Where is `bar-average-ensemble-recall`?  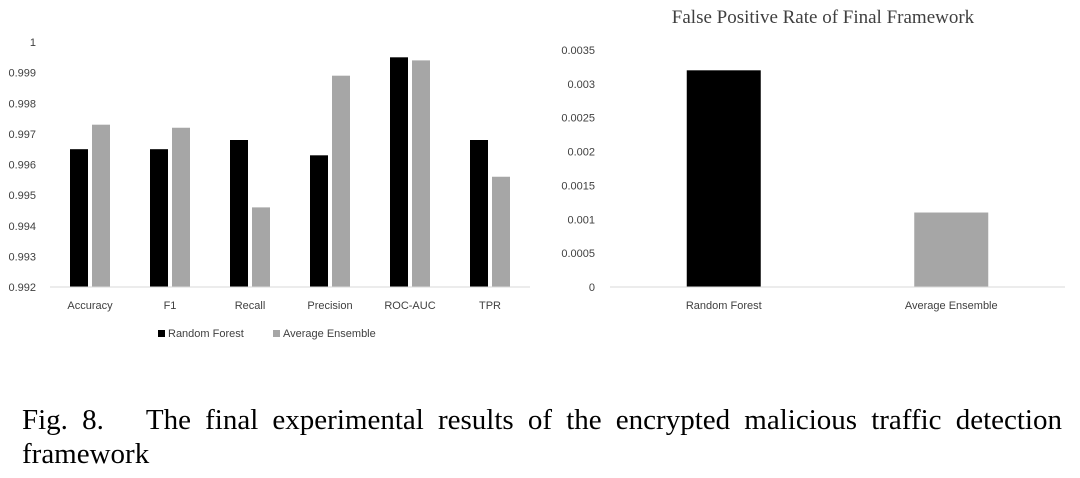
bar-average-ensemble-recall is located at coordinates (261, 247).